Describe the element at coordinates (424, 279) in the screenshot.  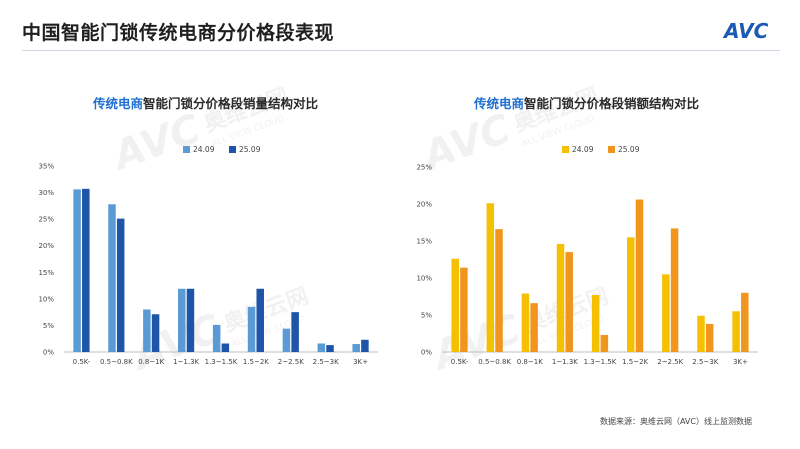
I see `right-ytick-label: 10%` at that location.